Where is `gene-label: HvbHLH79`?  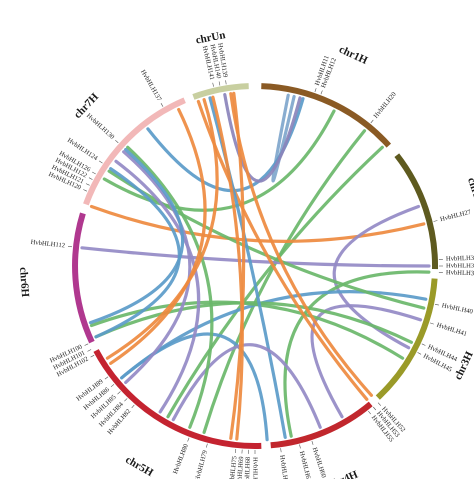
gene-label: HvbHLH79 is located at coordinates (201, 464).